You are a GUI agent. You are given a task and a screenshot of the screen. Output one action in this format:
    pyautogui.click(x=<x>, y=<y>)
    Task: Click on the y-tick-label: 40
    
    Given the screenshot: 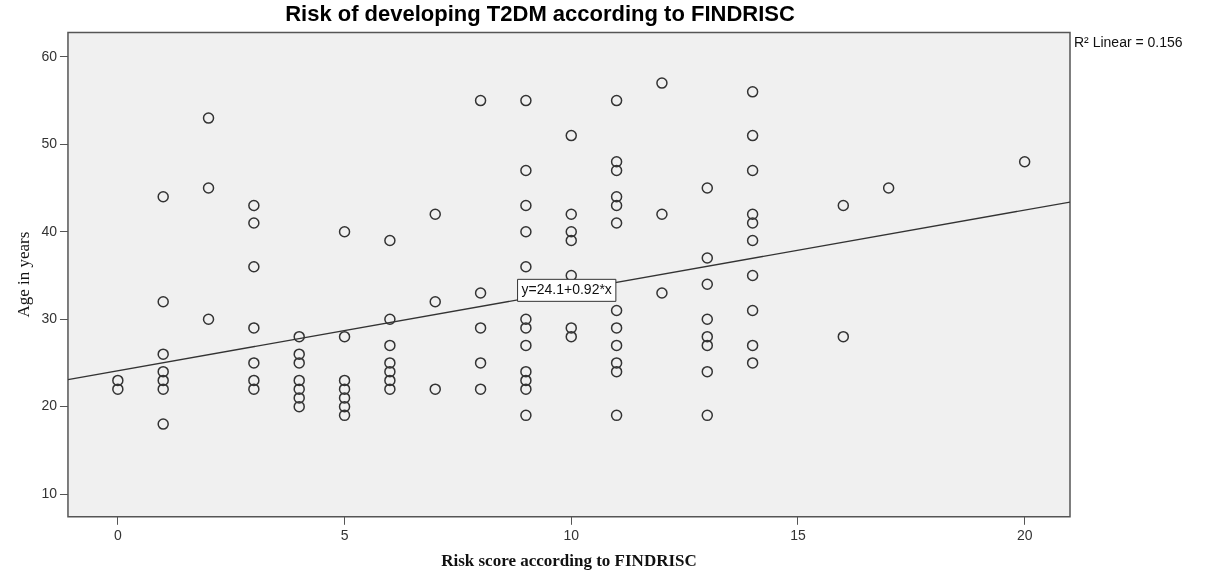 What is the action you would take?
    pyautogui.click(x=49, y=230)
    